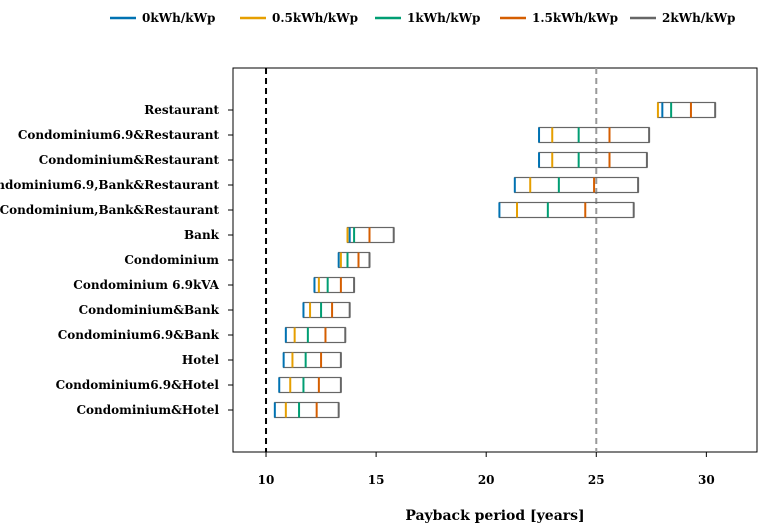  What do you see at coordinates (315, 18) in the screenshot?
I see `legend-label: 0.5kWh/kWp` at bounding box center [315, 18].